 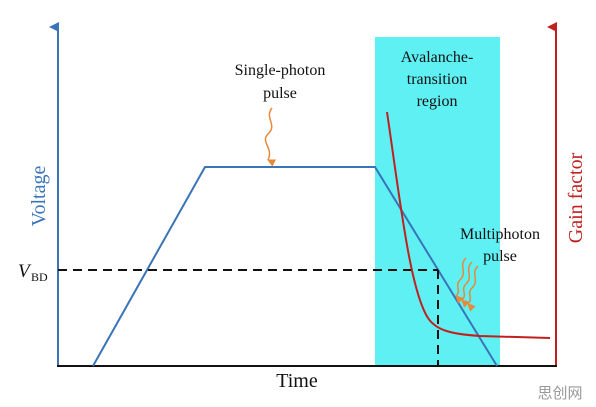 What do you see at coordinates (270, 137) in the screenshot?
I see `single-photon-arrow` at bounding box center [270, 137].